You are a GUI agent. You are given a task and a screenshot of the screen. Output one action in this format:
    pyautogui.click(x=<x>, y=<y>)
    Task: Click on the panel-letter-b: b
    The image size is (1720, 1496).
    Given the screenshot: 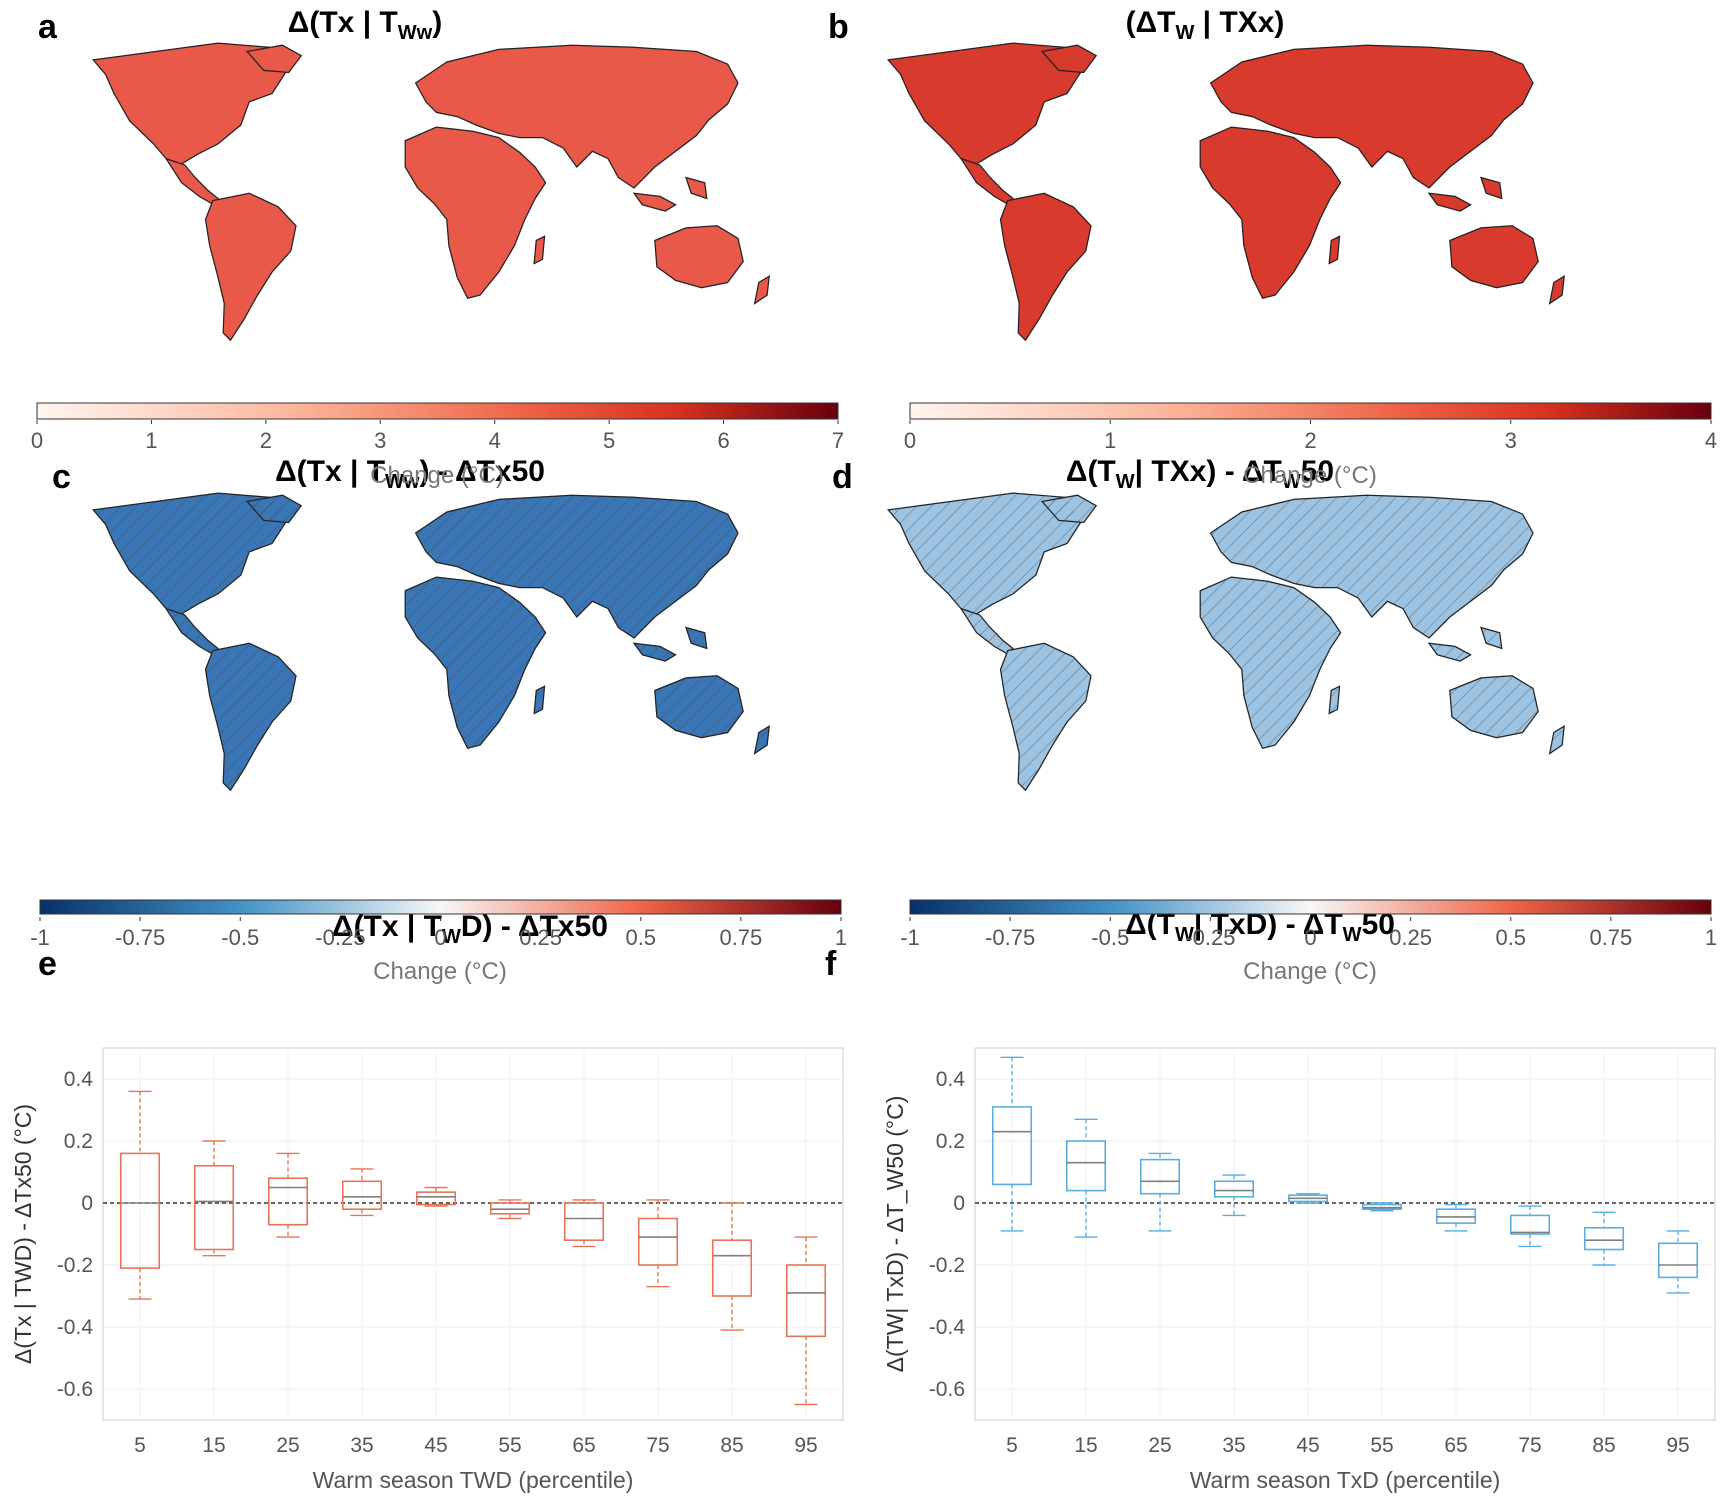 What is the action you would take?
    pyautogui.click(x=838, y=27)
    